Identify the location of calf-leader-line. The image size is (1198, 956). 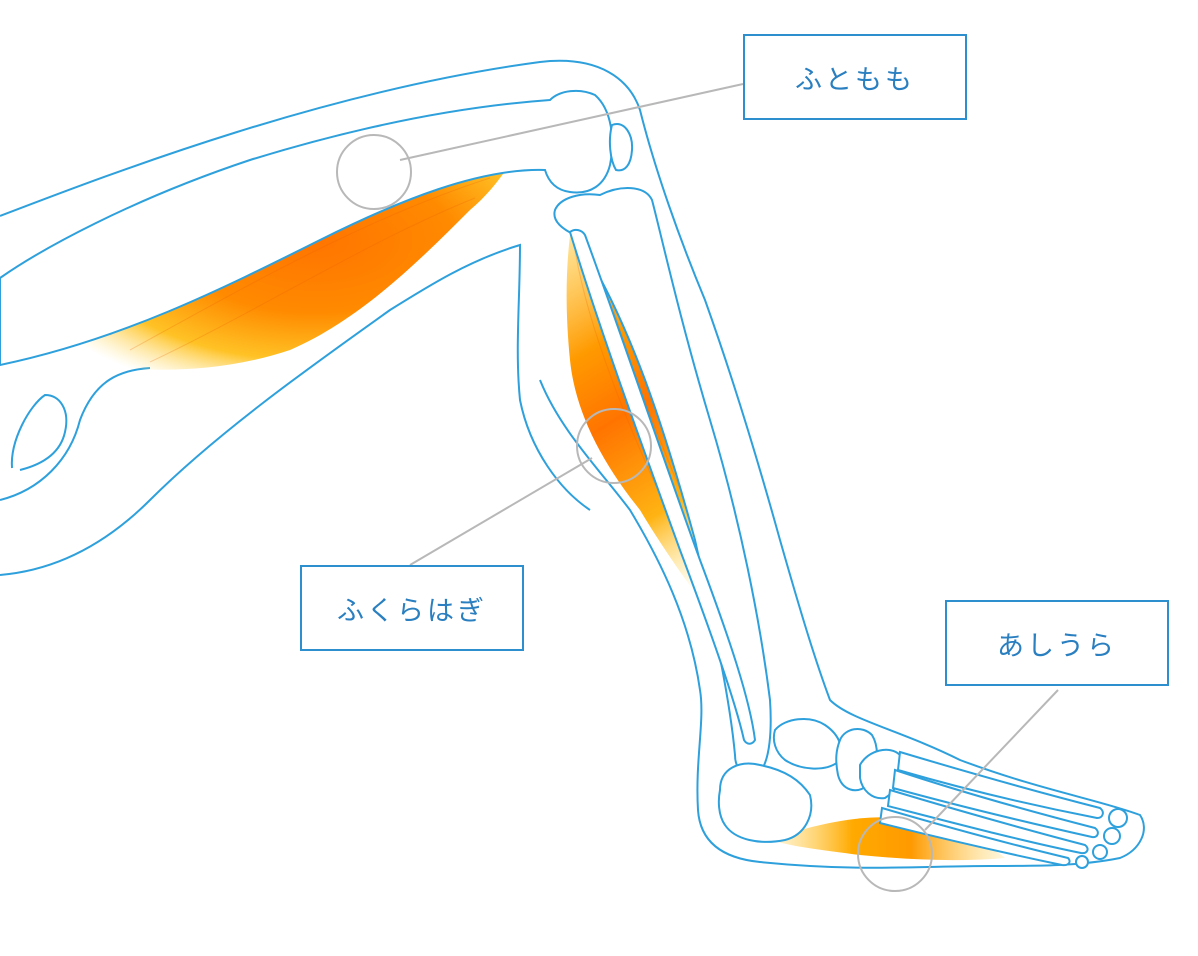
(501, 511).